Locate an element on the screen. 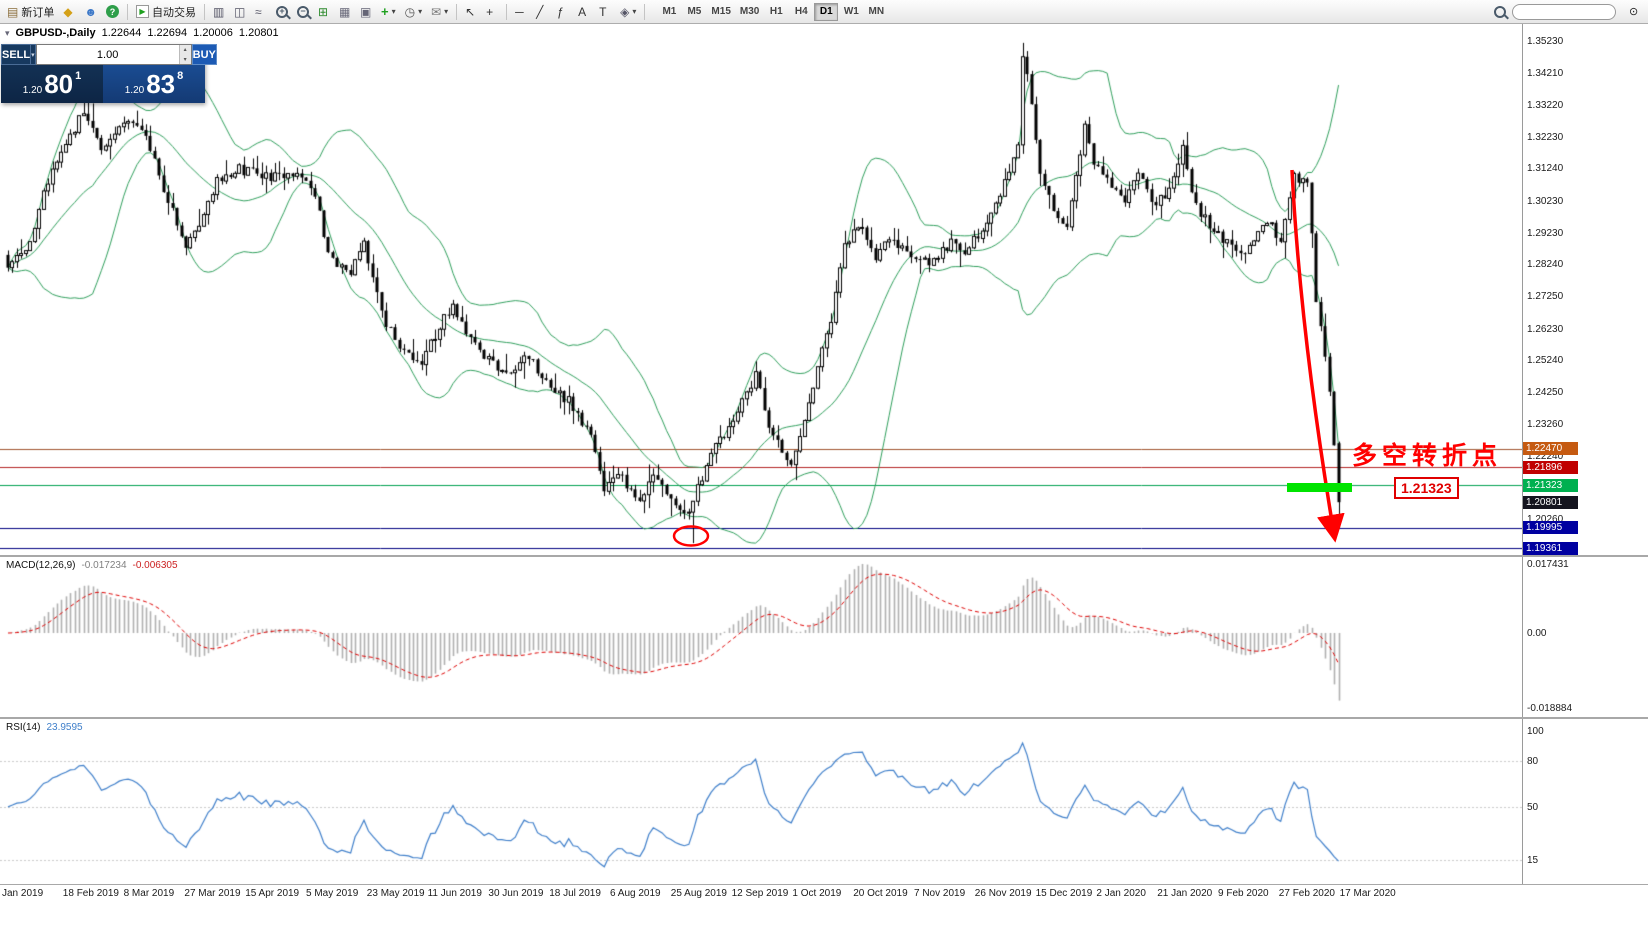 This screenshot has height=946, width=1648. collapse-trade-panel-icon: ▾ is located at coordinates (7, 32).